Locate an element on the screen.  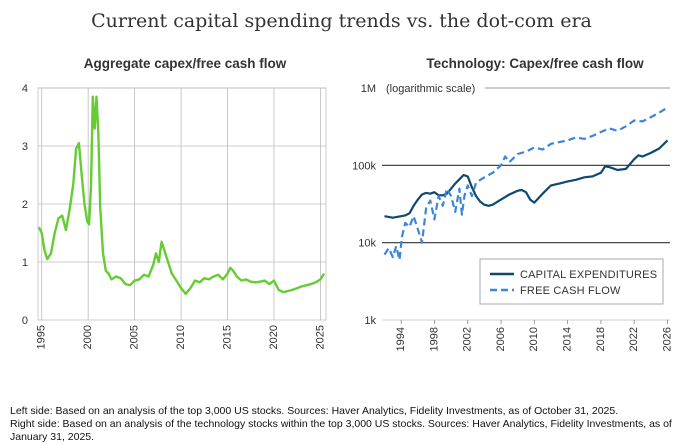
left-y-tick-label: 3 is located at coordinates (25, 147).